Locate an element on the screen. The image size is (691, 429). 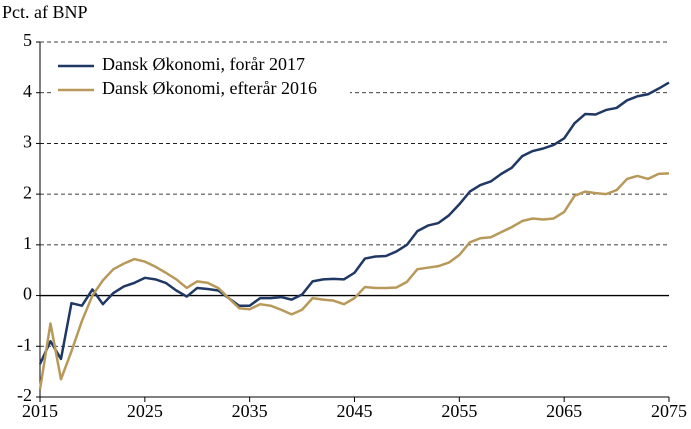
y-axis-label: Pct. af BNP is located at coordinates (45, 12).